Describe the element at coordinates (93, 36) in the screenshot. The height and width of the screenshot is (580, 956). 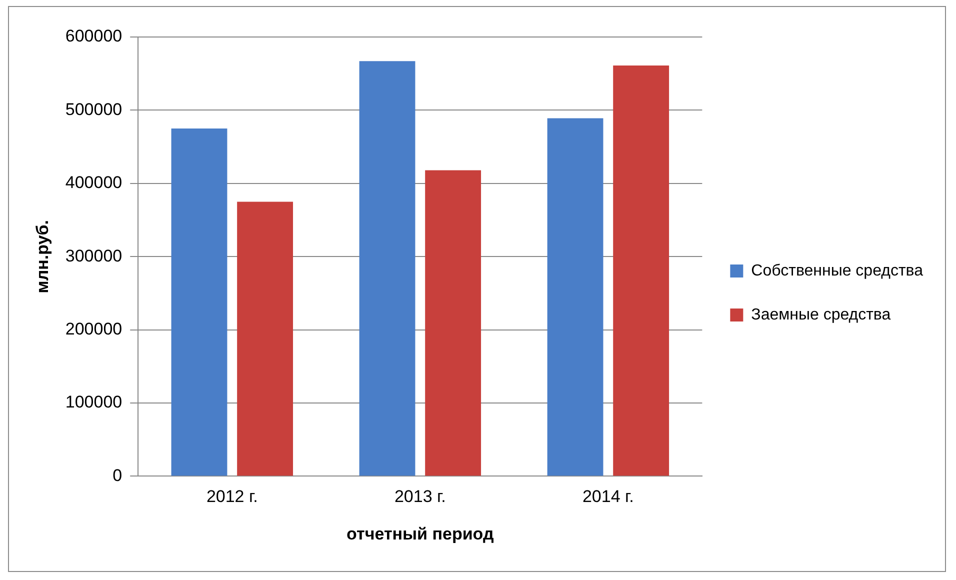
I see `y-tick-label: 600000` at that location.